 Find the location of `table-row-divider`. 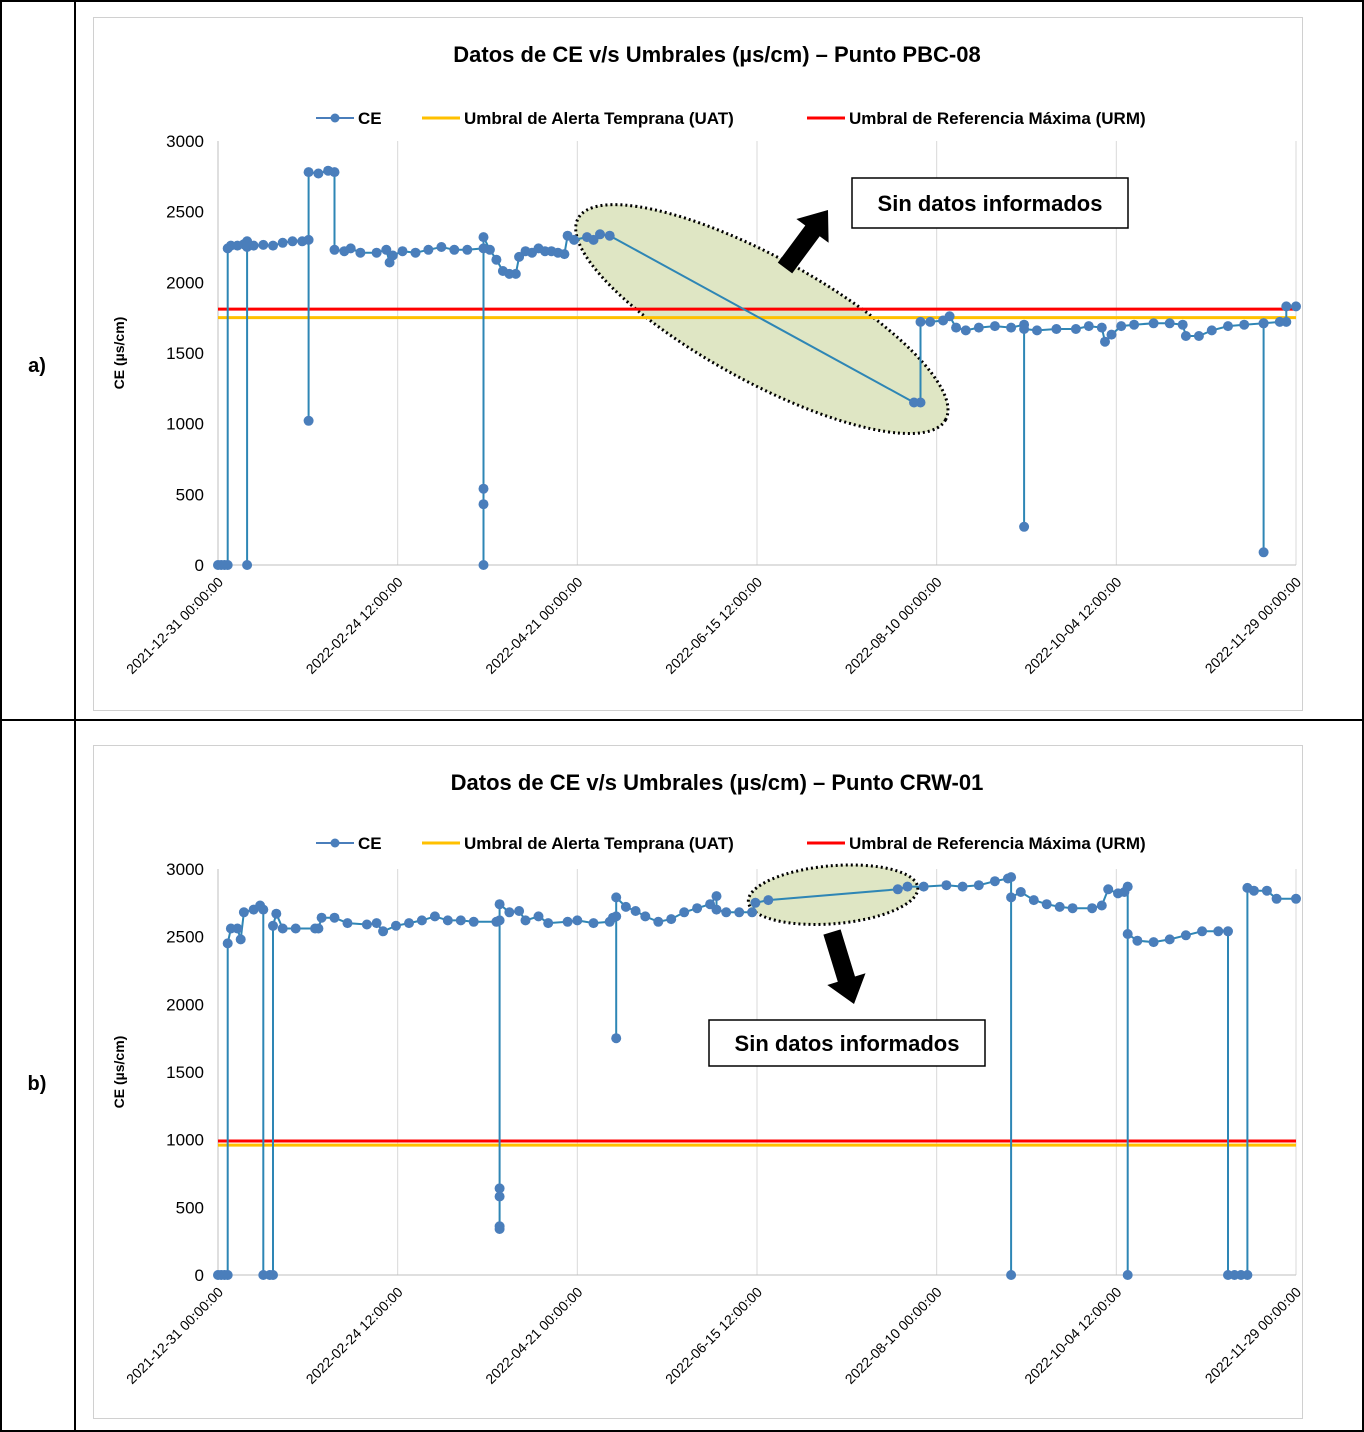

table-row-divider is located at coordinates (682, 720).